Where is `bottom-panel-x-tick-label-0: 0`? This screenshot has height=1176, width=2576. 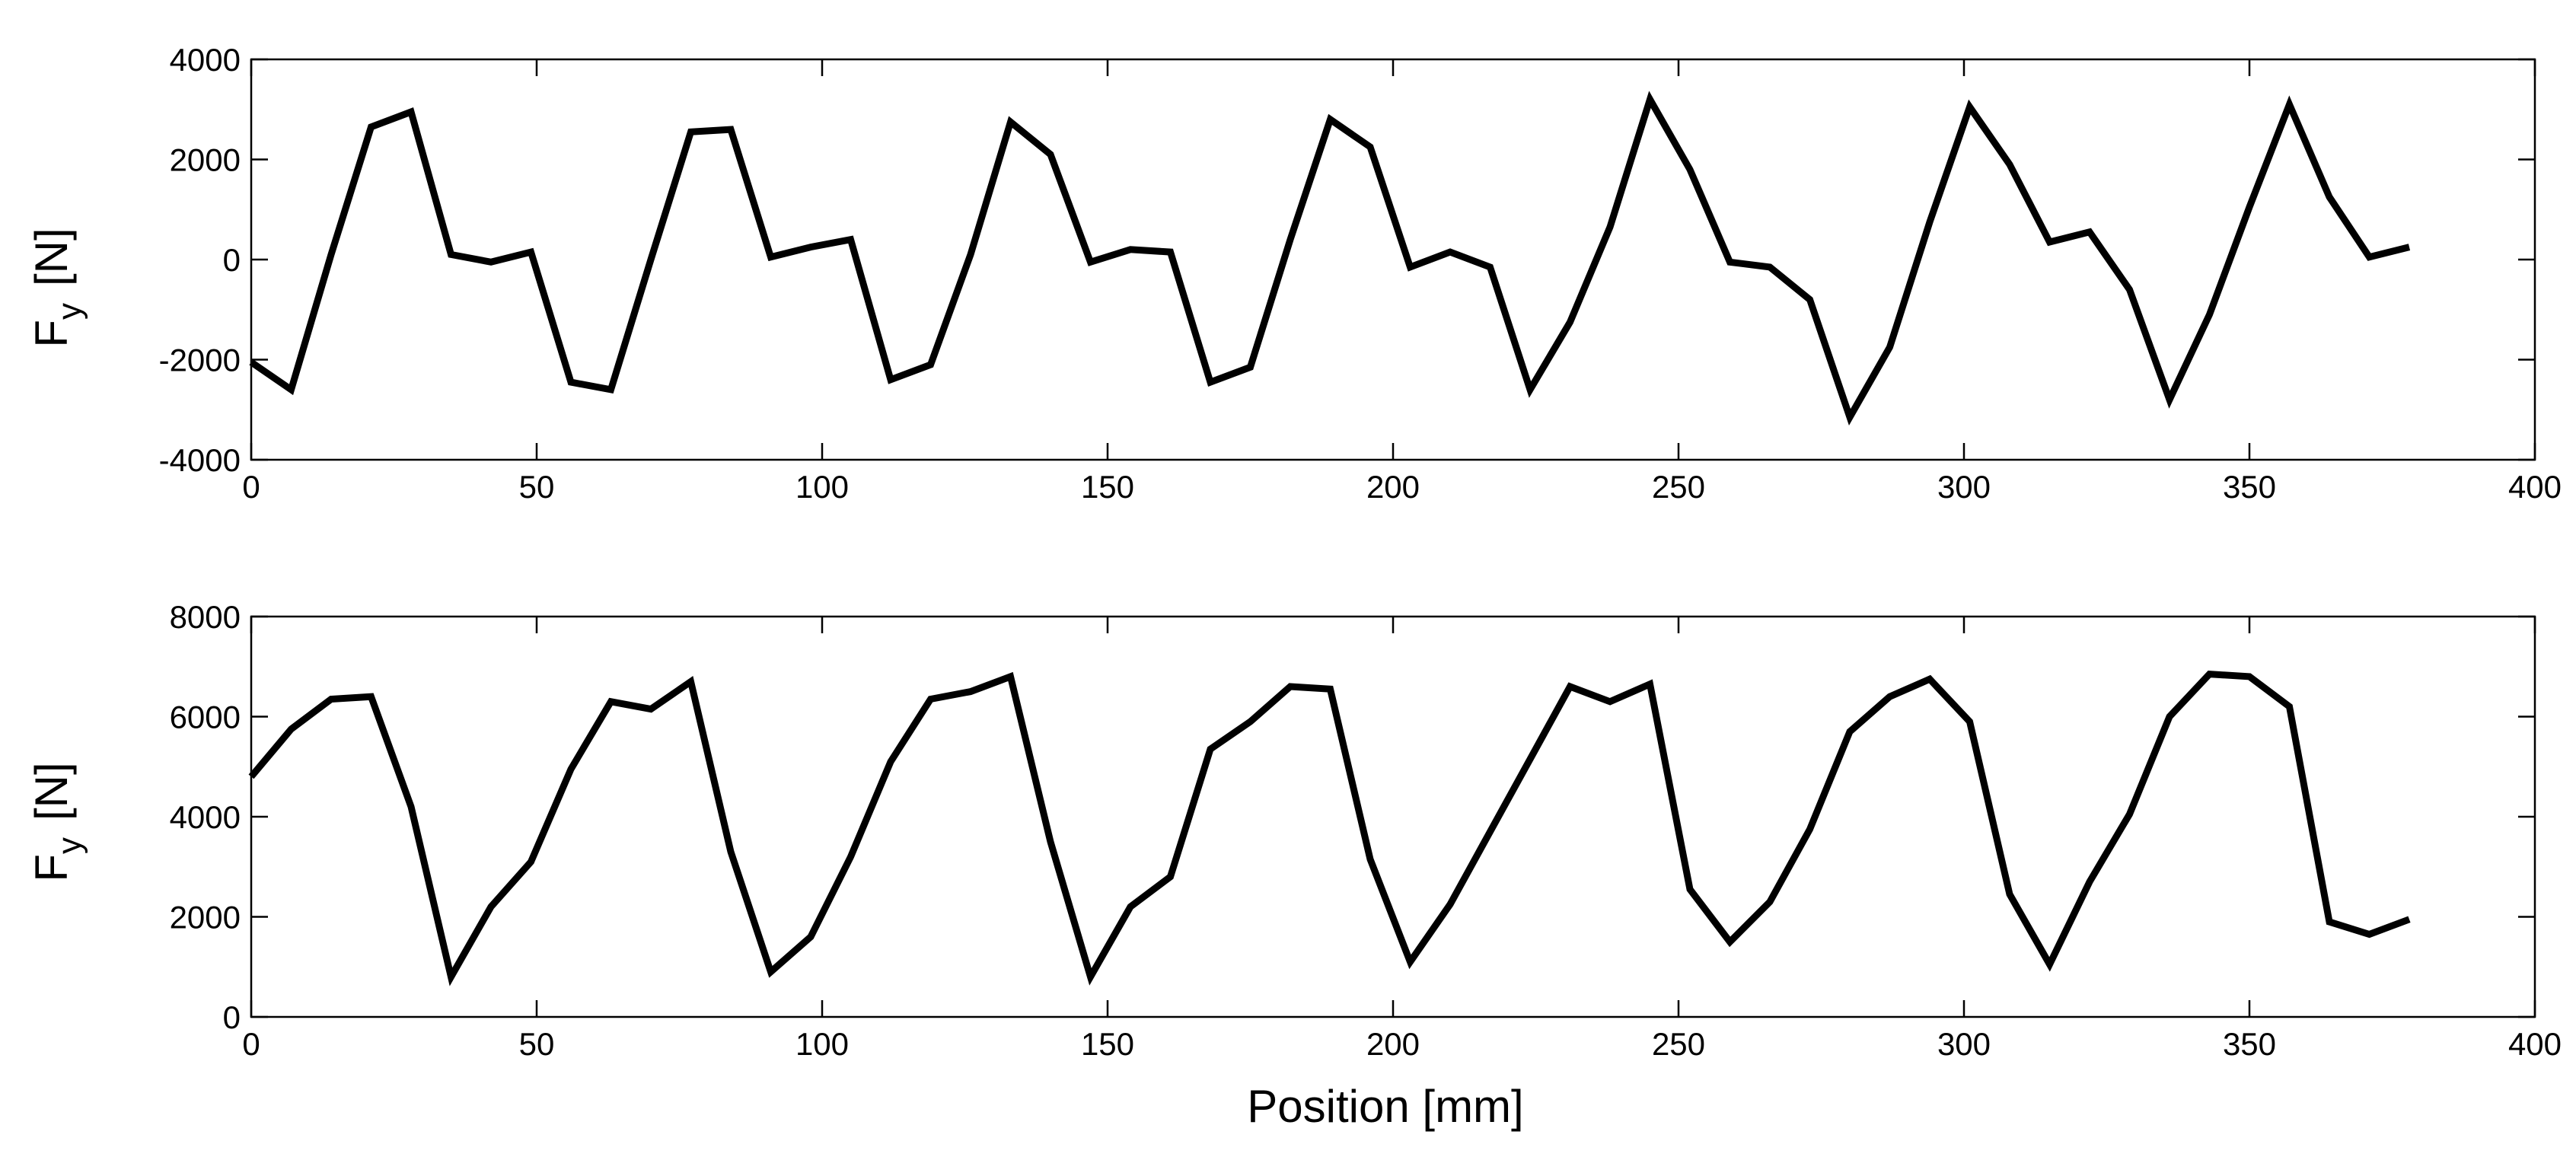 bottom-panel-x-tick-label-0: 0 is located at coordinates (251, 1044).